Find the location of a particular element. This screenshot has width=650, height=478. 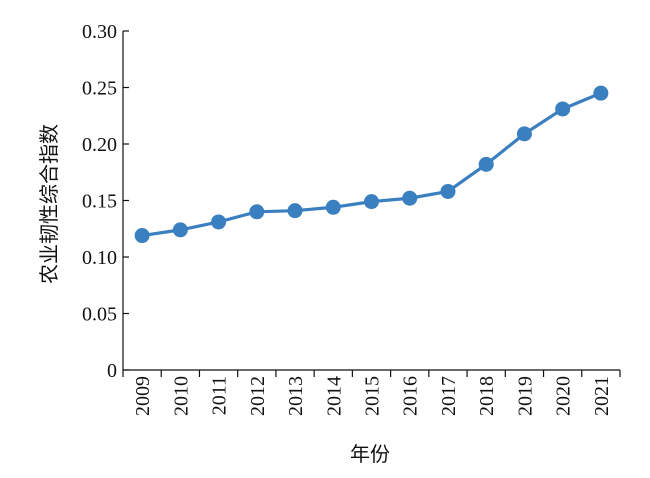

x-tick-label: 2018 is located at coordinates (487, 396).